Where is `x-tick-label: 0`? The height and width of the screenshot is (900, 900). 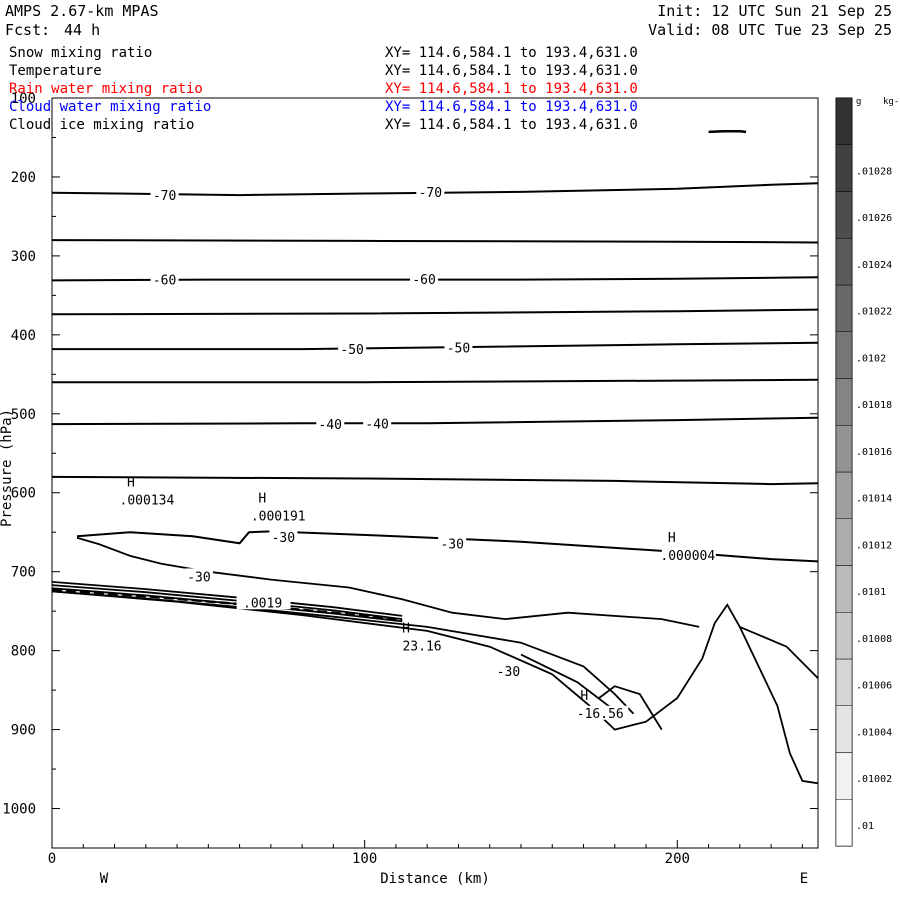 x-tick-label: 0 is located at coordinates (52, 859).